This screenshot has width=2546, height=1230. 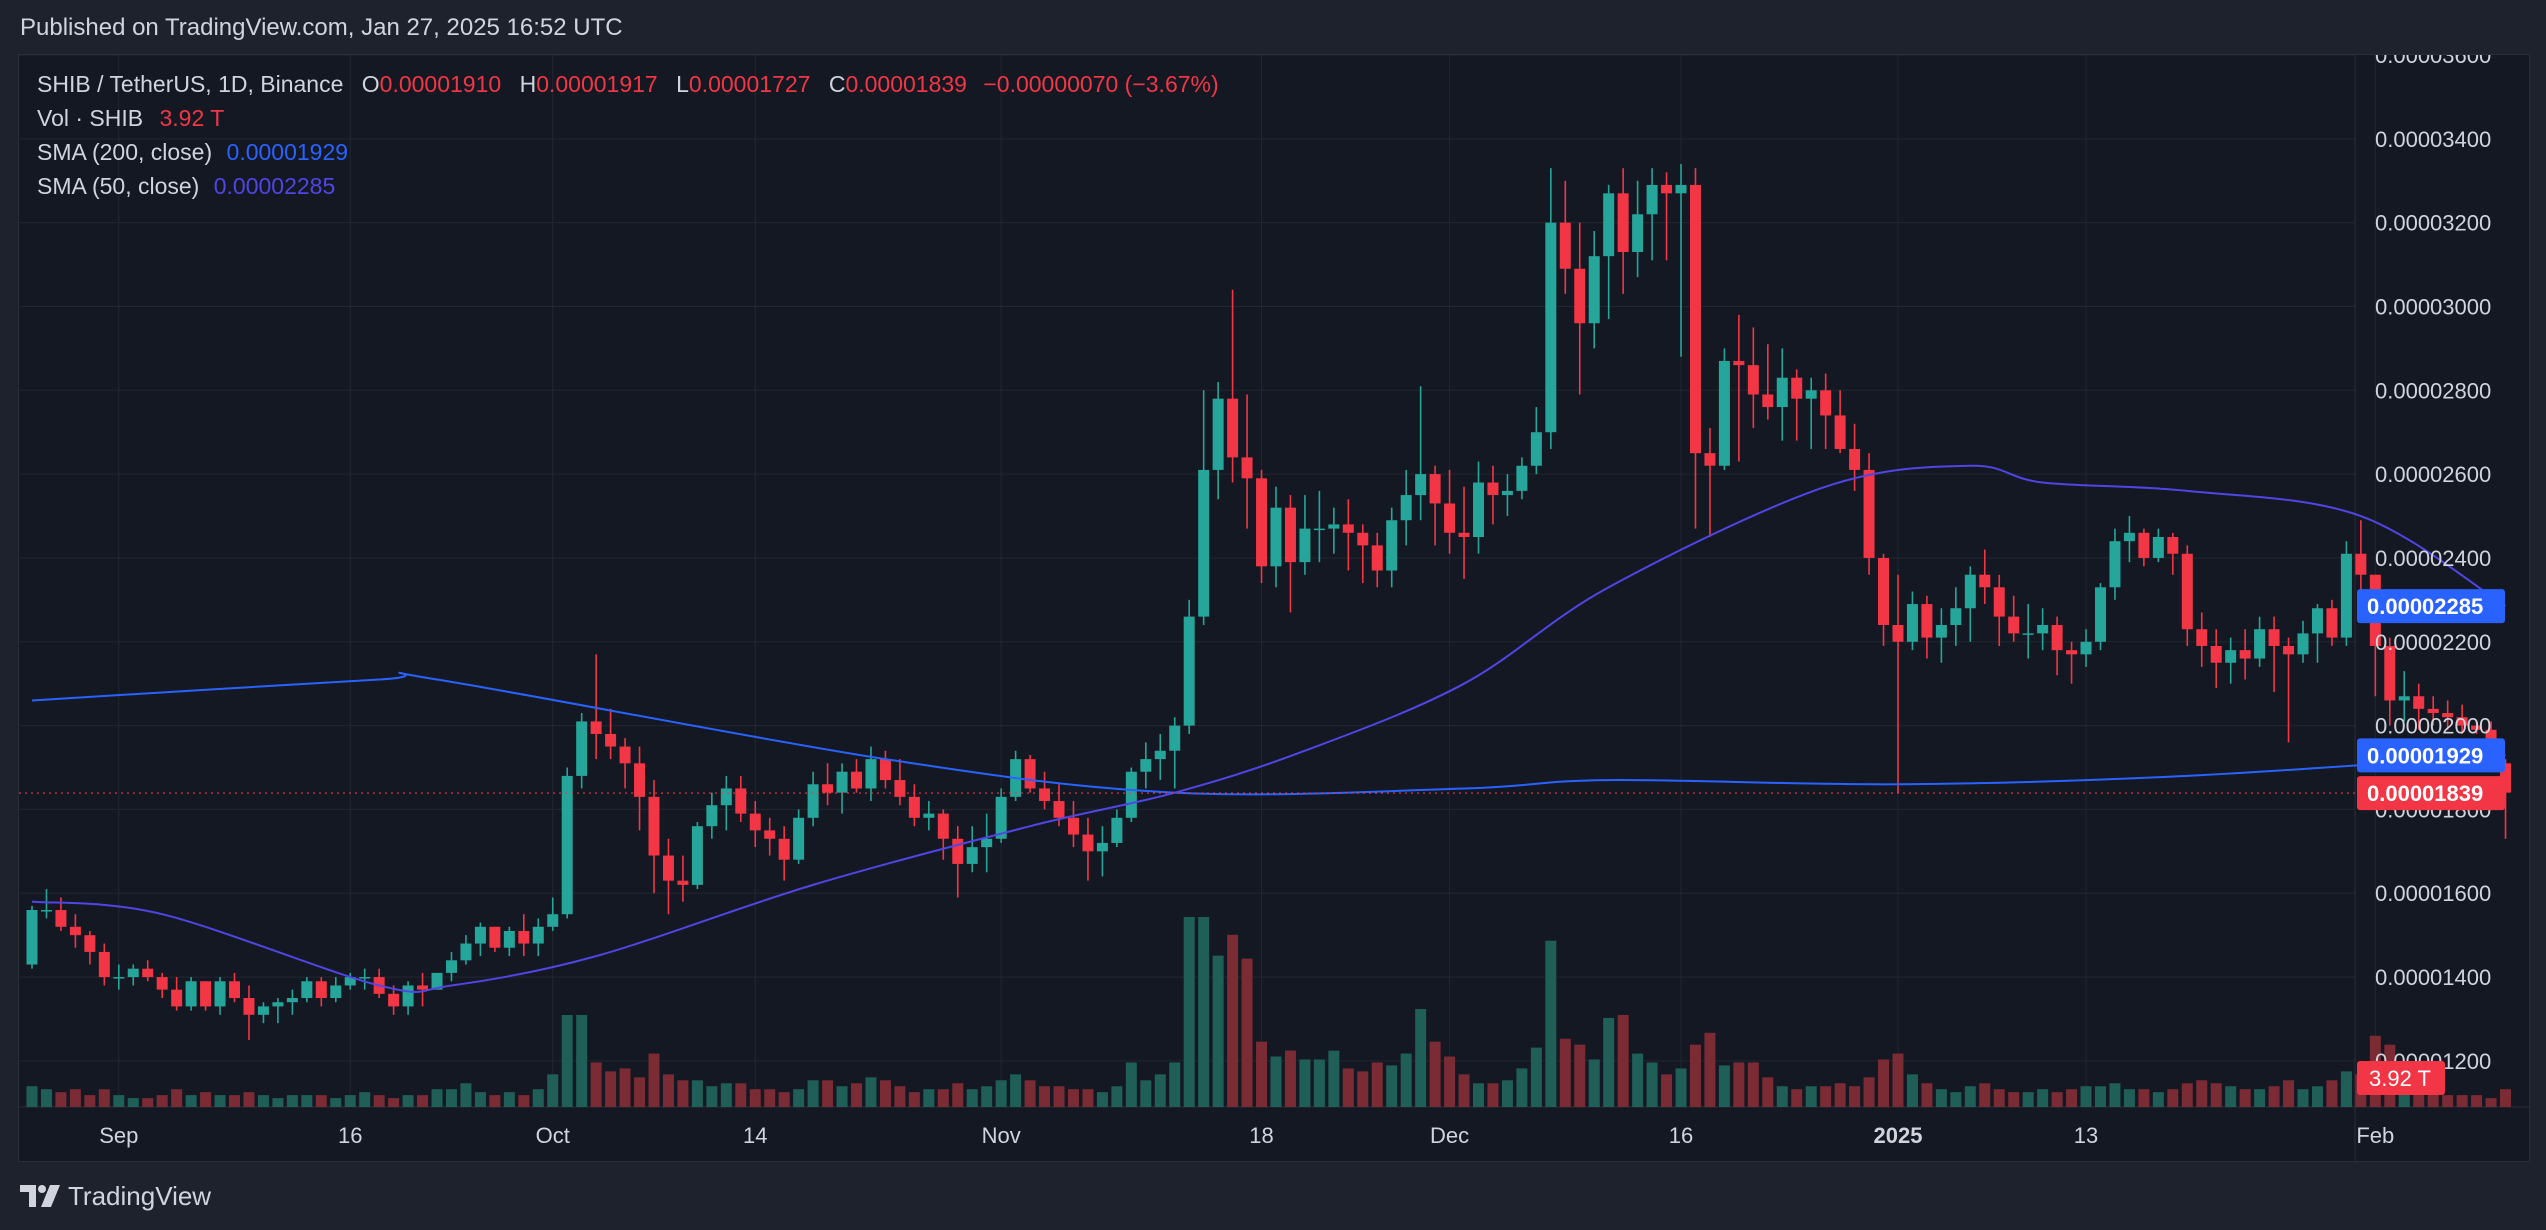 I want to click on legend-sma200-label: SMA (200, close), so click(x=125, y=152).